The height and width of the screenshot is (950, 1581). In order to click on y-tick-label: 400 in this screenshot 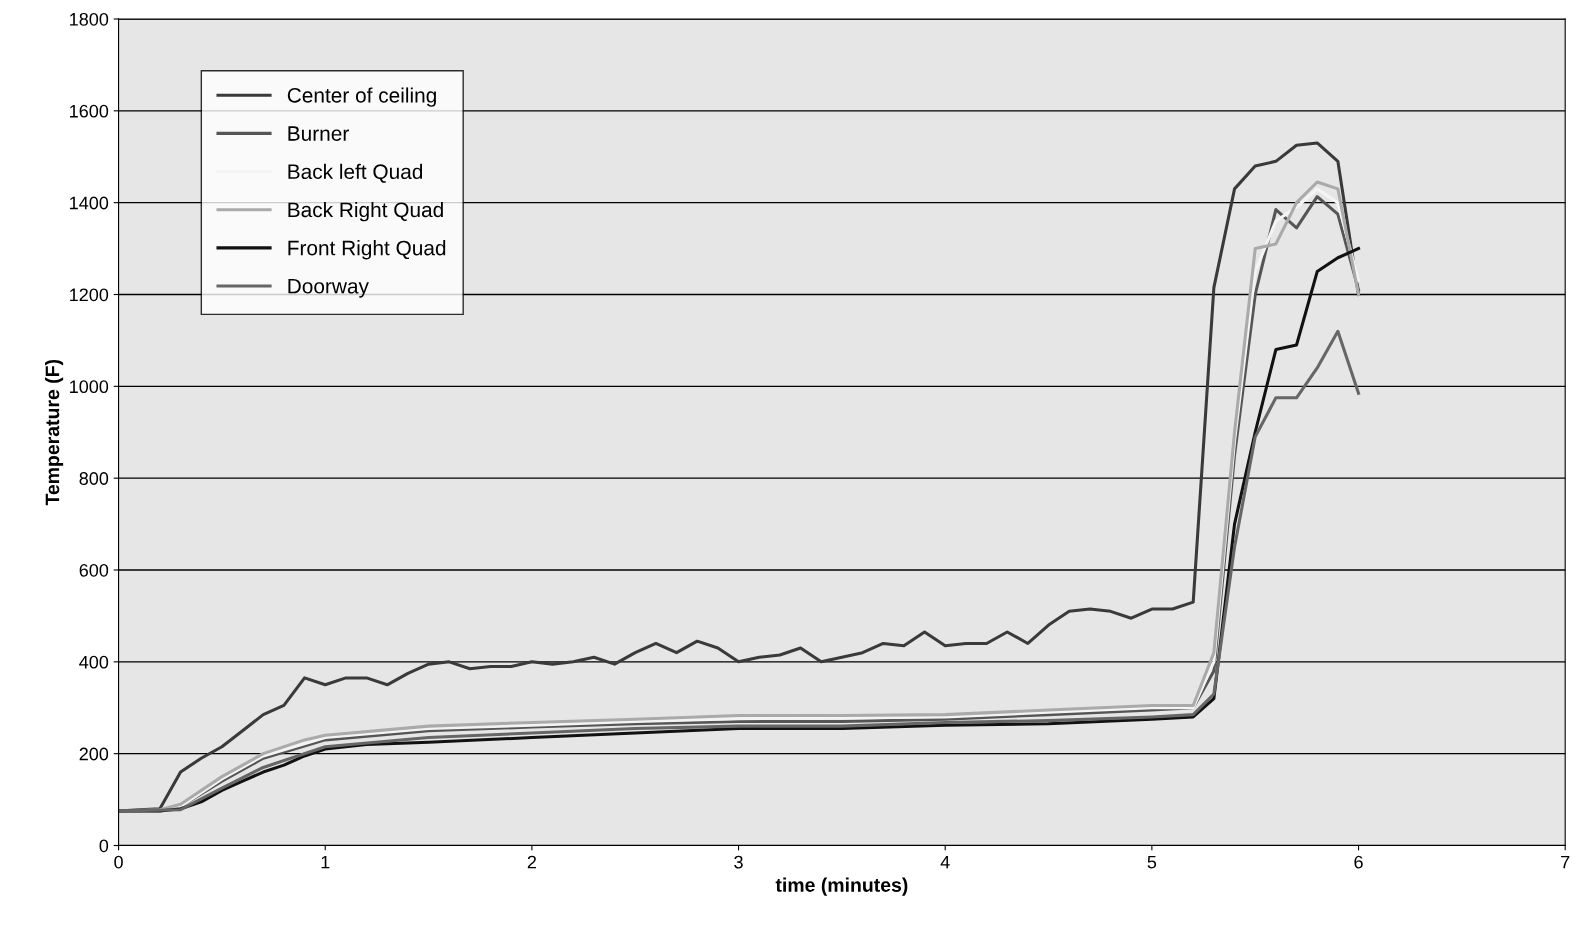, I will do `click(94, 662)`.